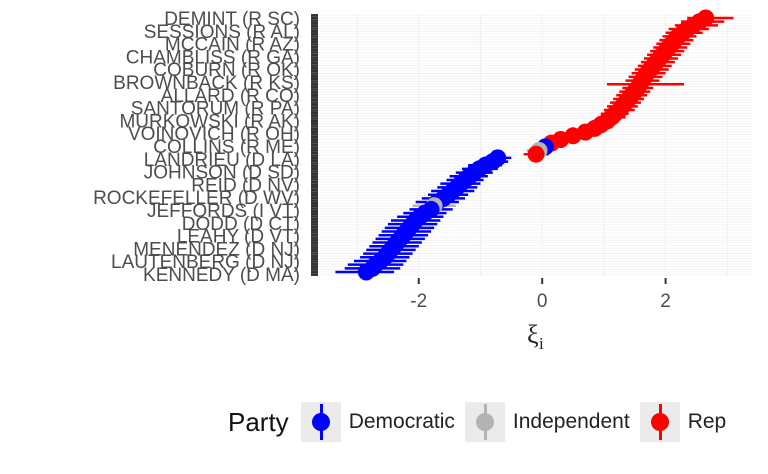  What do you see at coordinates (533, 334) in the screenshot?
I see `x-axis-title: ξ` at bounding box center [533, 334].